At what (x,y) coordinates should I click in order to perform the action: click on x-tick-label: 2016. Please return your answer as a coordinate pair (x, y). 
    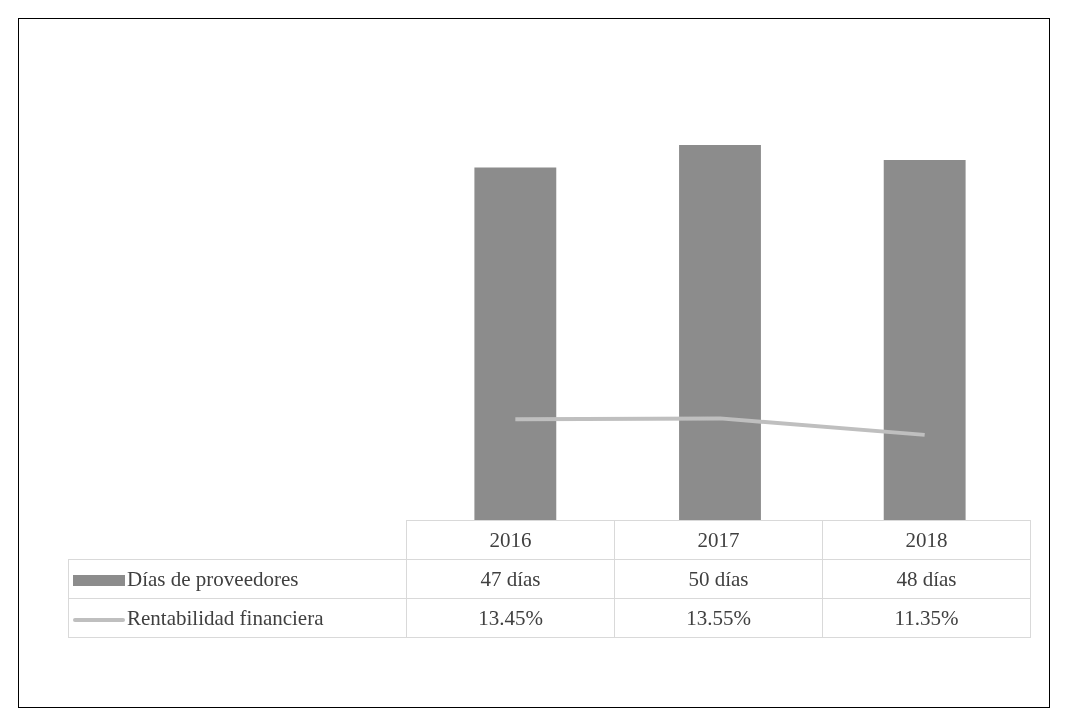
    Looking at the image, I should click on (510, 540).